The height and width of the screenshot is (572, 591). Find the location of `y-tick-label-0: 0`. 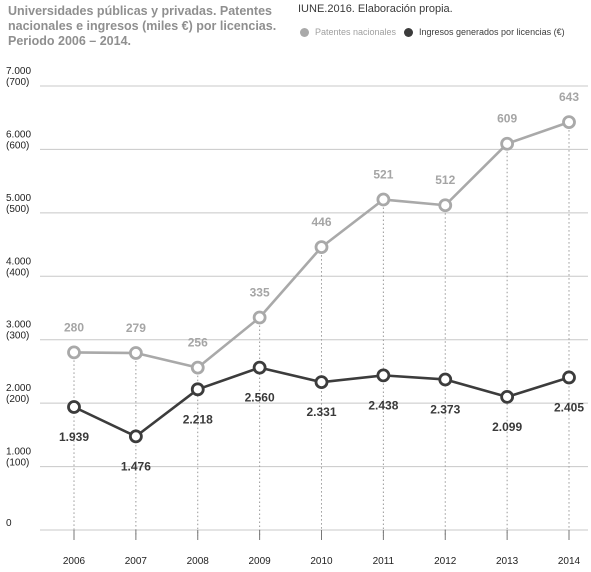

y-tick-label-0: 0 is located at coordinates (9, 523).